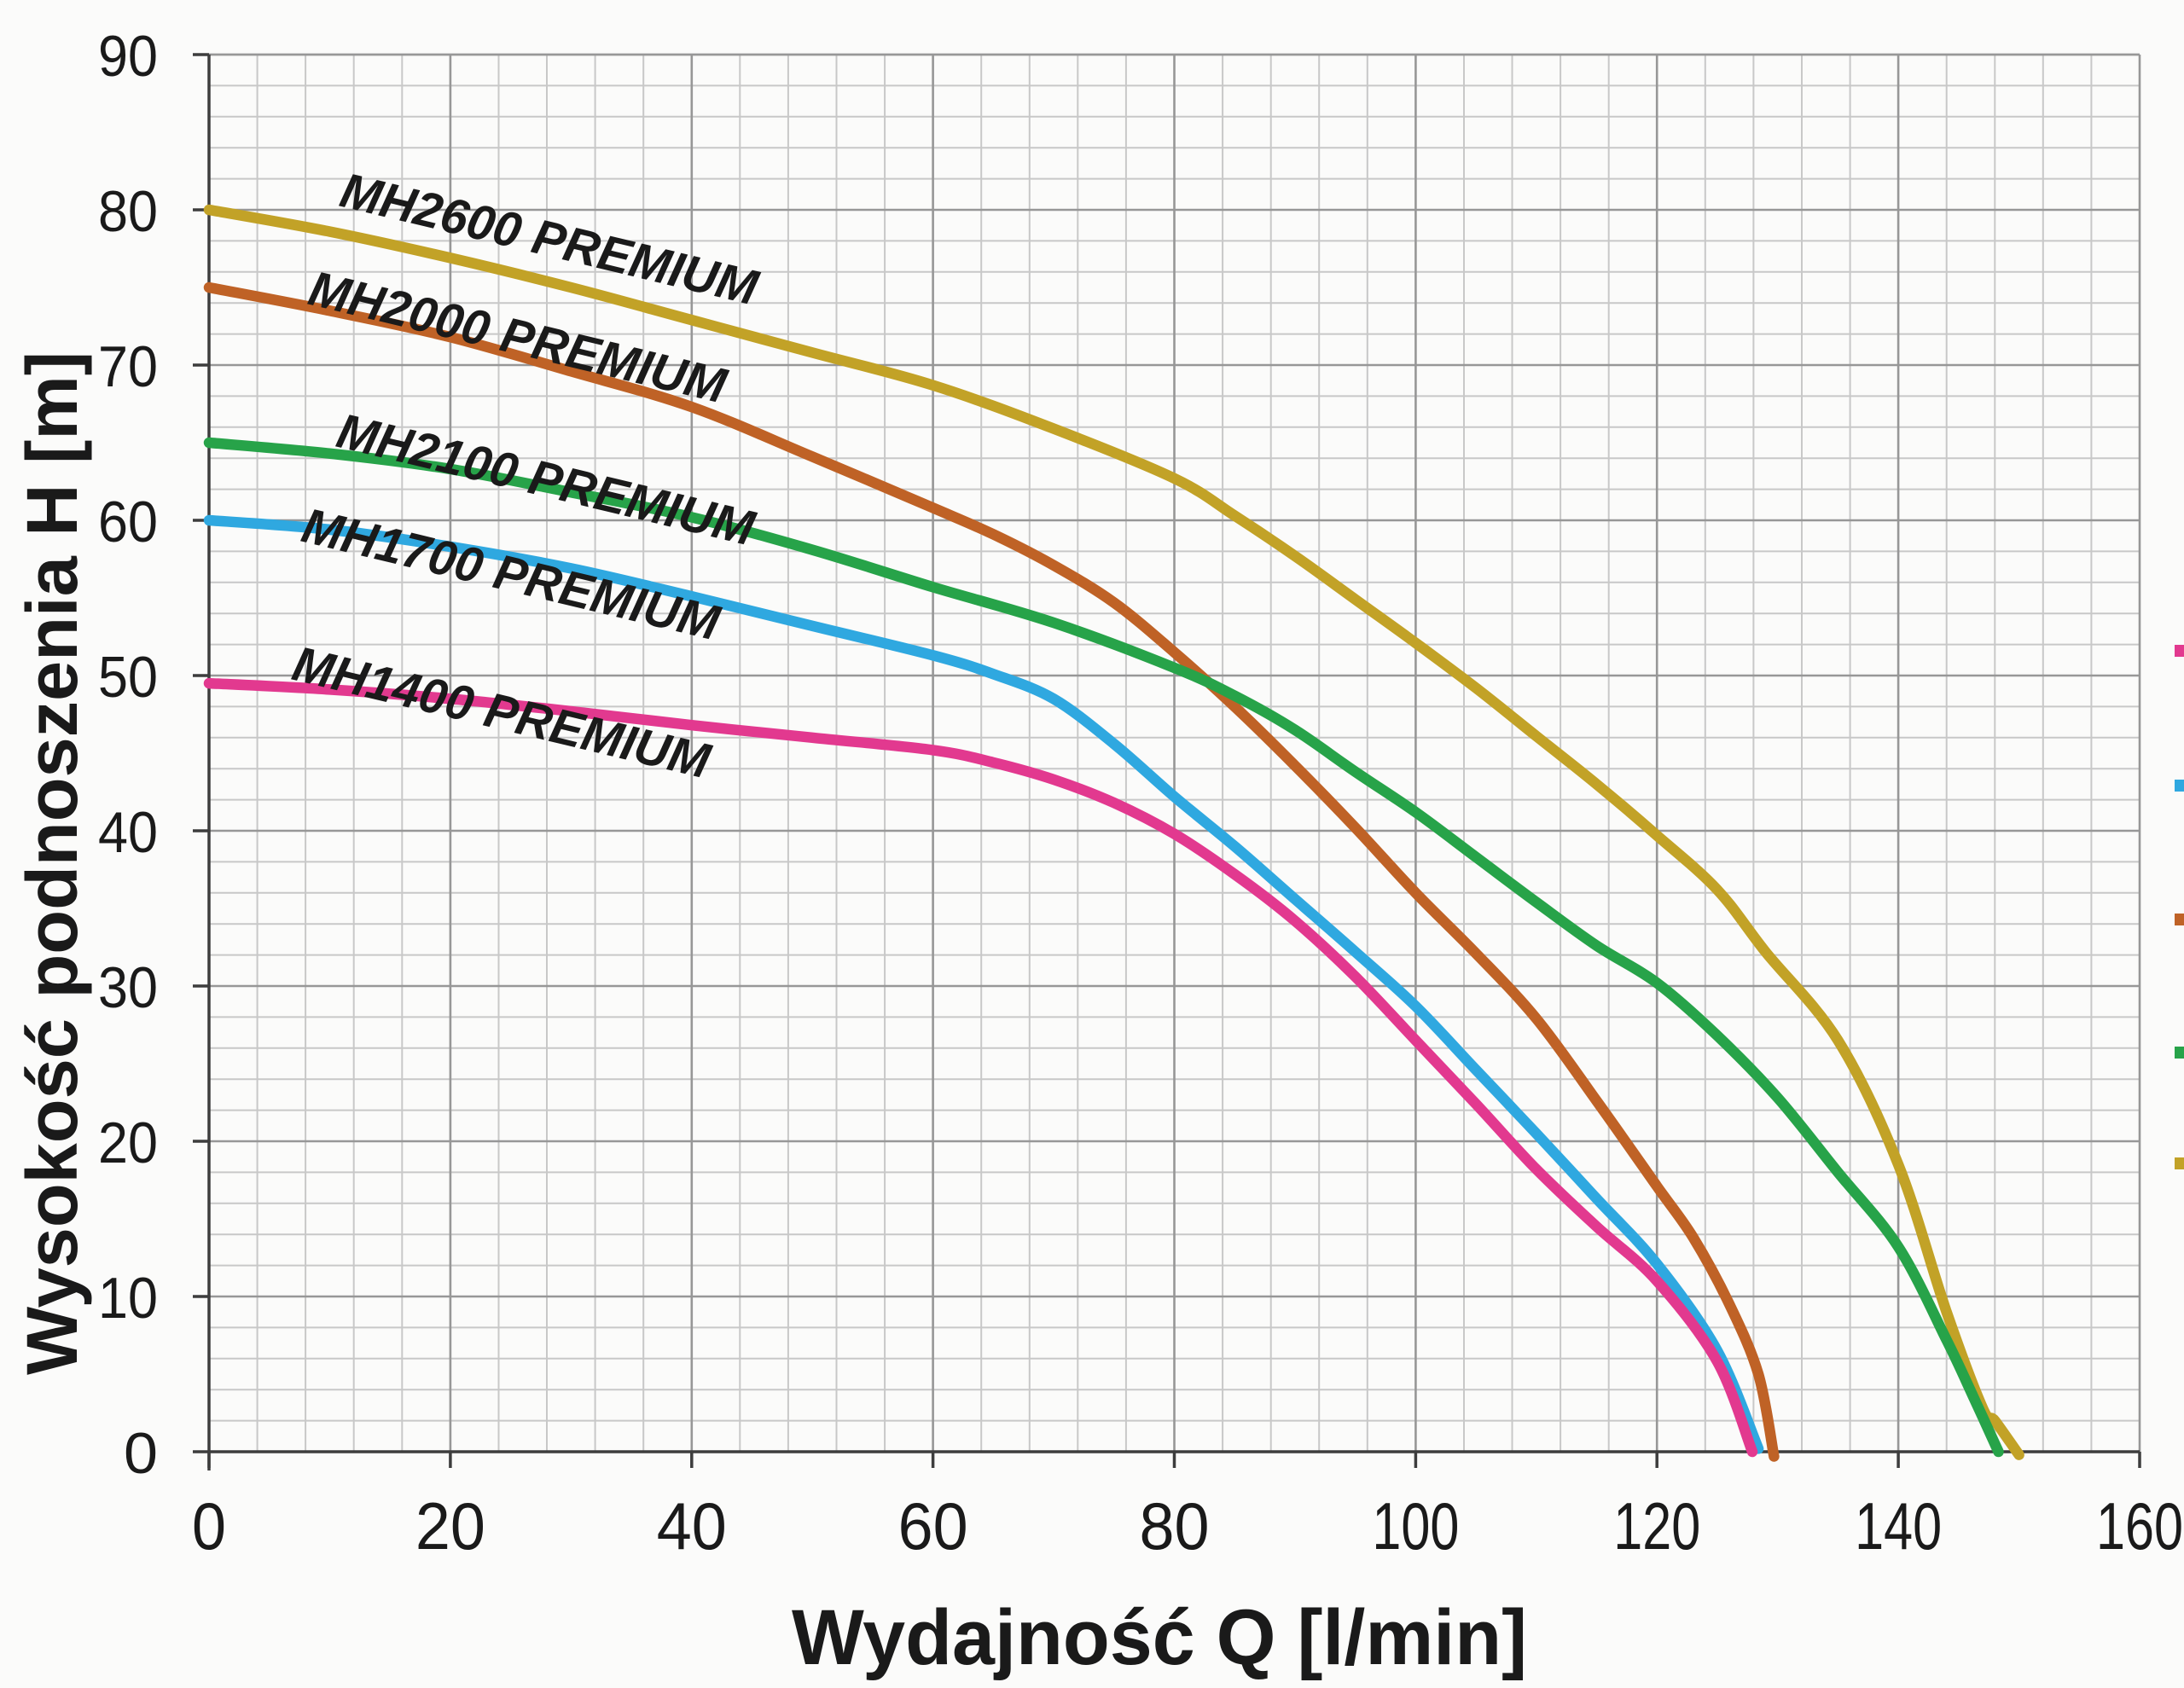 The height and width of the screenshot is (1688, 2184). What do you see at coordinates (128, 56) in the screenshot?
I see `svg-text: 90` at bounding box center [128, 56].